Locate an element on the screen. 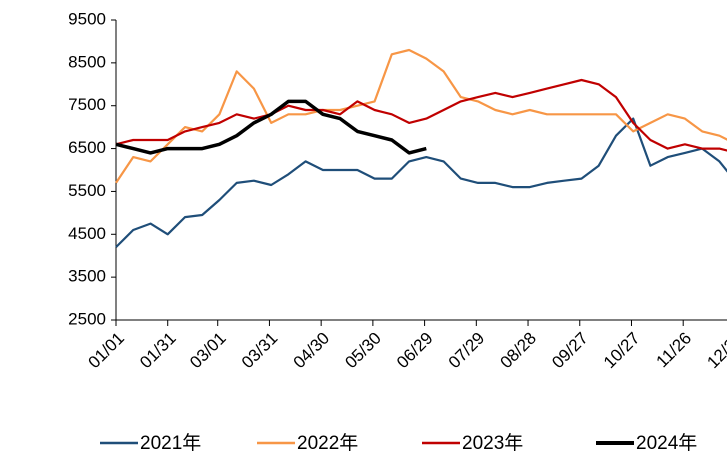 Image resolution: width=727 pixels, height=459 pixels. x-tick-label: 06/29 is located at coordinates (415, 351).